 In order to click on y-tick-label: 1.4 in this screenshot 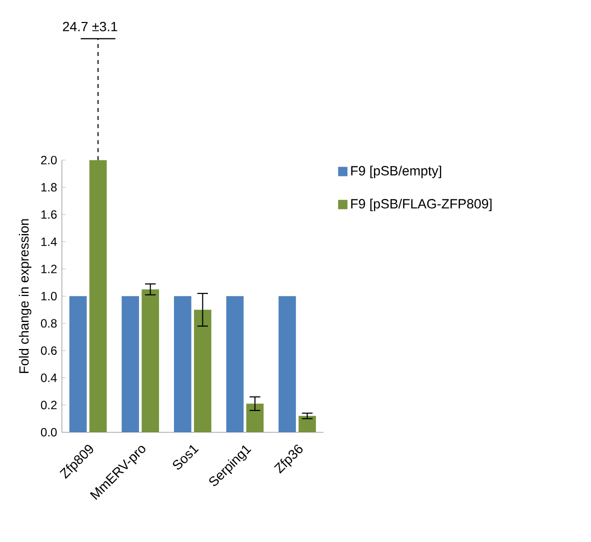, I will do `click(49, 242)`.